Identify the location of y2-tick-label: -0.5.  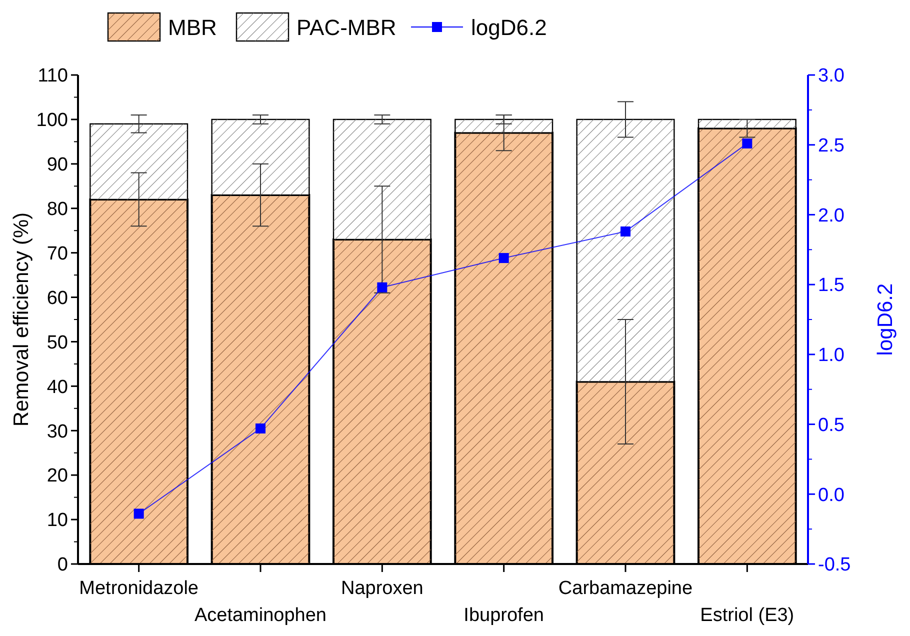
(834, 565).